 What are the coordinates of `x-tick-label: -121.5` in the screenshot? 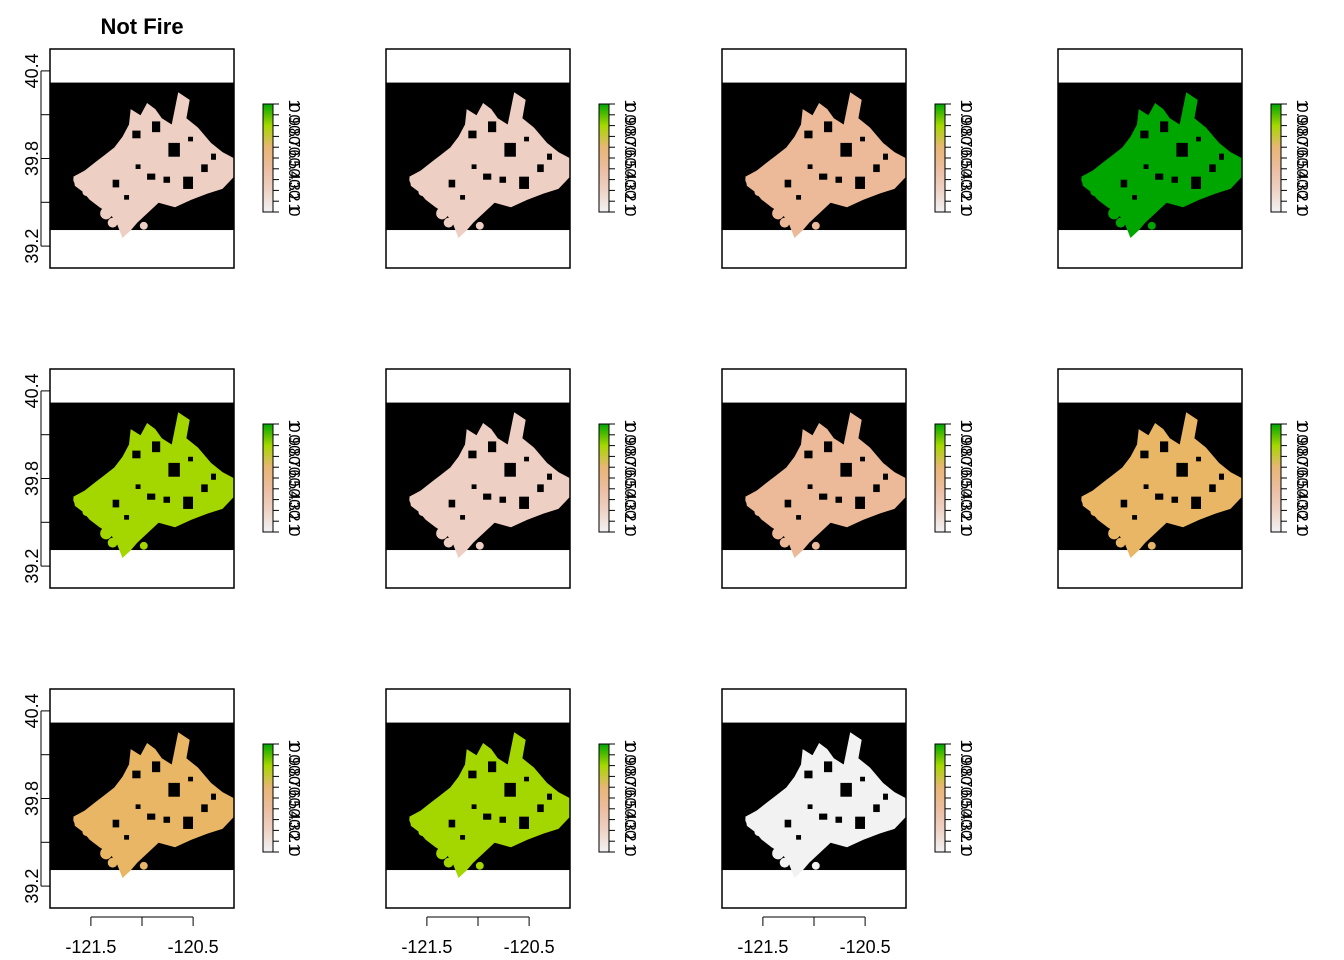 It's located at (90, 947).